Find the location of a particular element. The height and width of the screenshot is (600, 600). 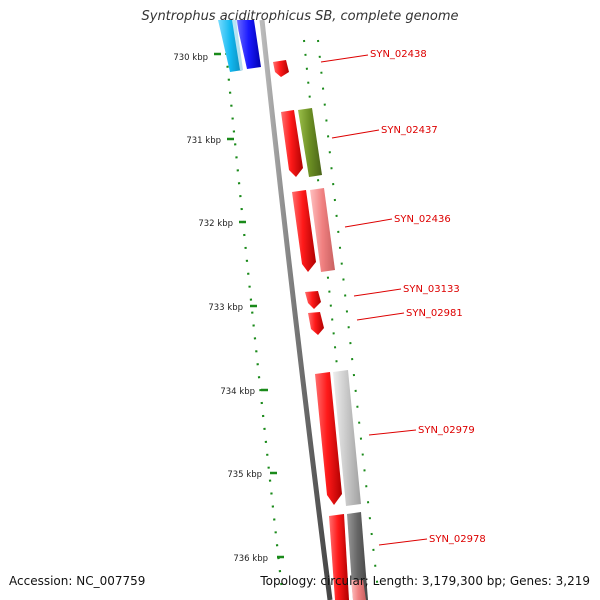

tick-label-736: 736 kbp is located at coordinates (250, 559).